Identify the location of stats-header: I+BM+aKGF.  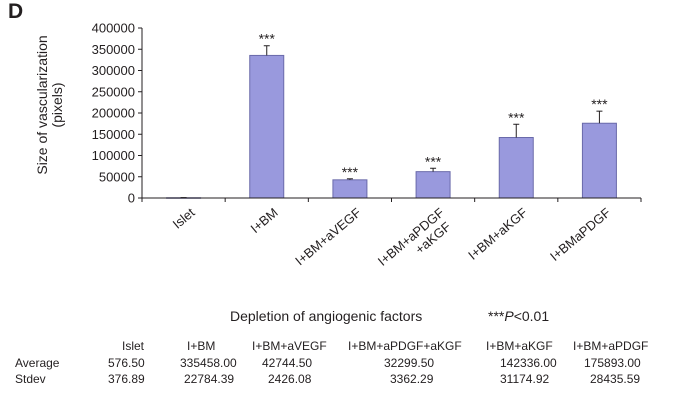
(519, 346).